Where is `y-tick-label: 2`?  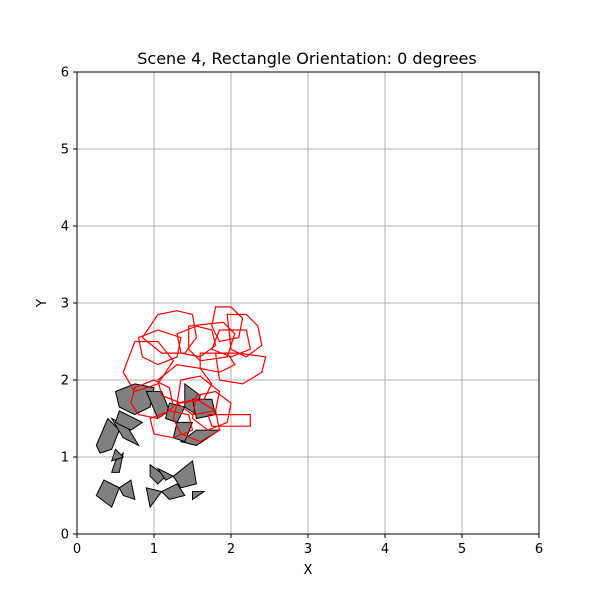
y-tick-label: 2 is located at coordinates (65, 381).